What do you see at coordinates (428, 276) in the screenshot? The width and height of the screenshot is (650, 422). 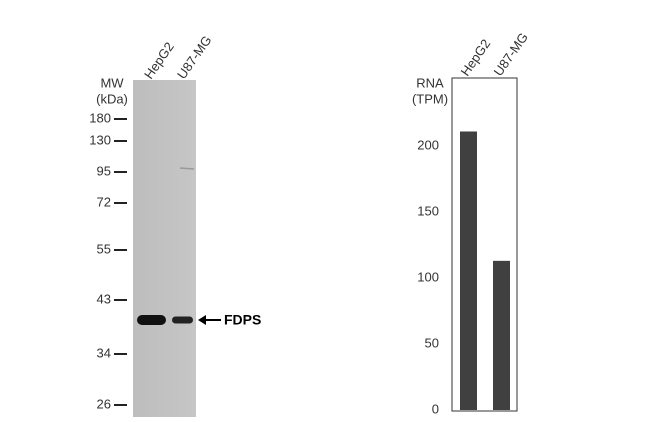 I see `y-tick-label: 100` at bounding box center [428, 276].